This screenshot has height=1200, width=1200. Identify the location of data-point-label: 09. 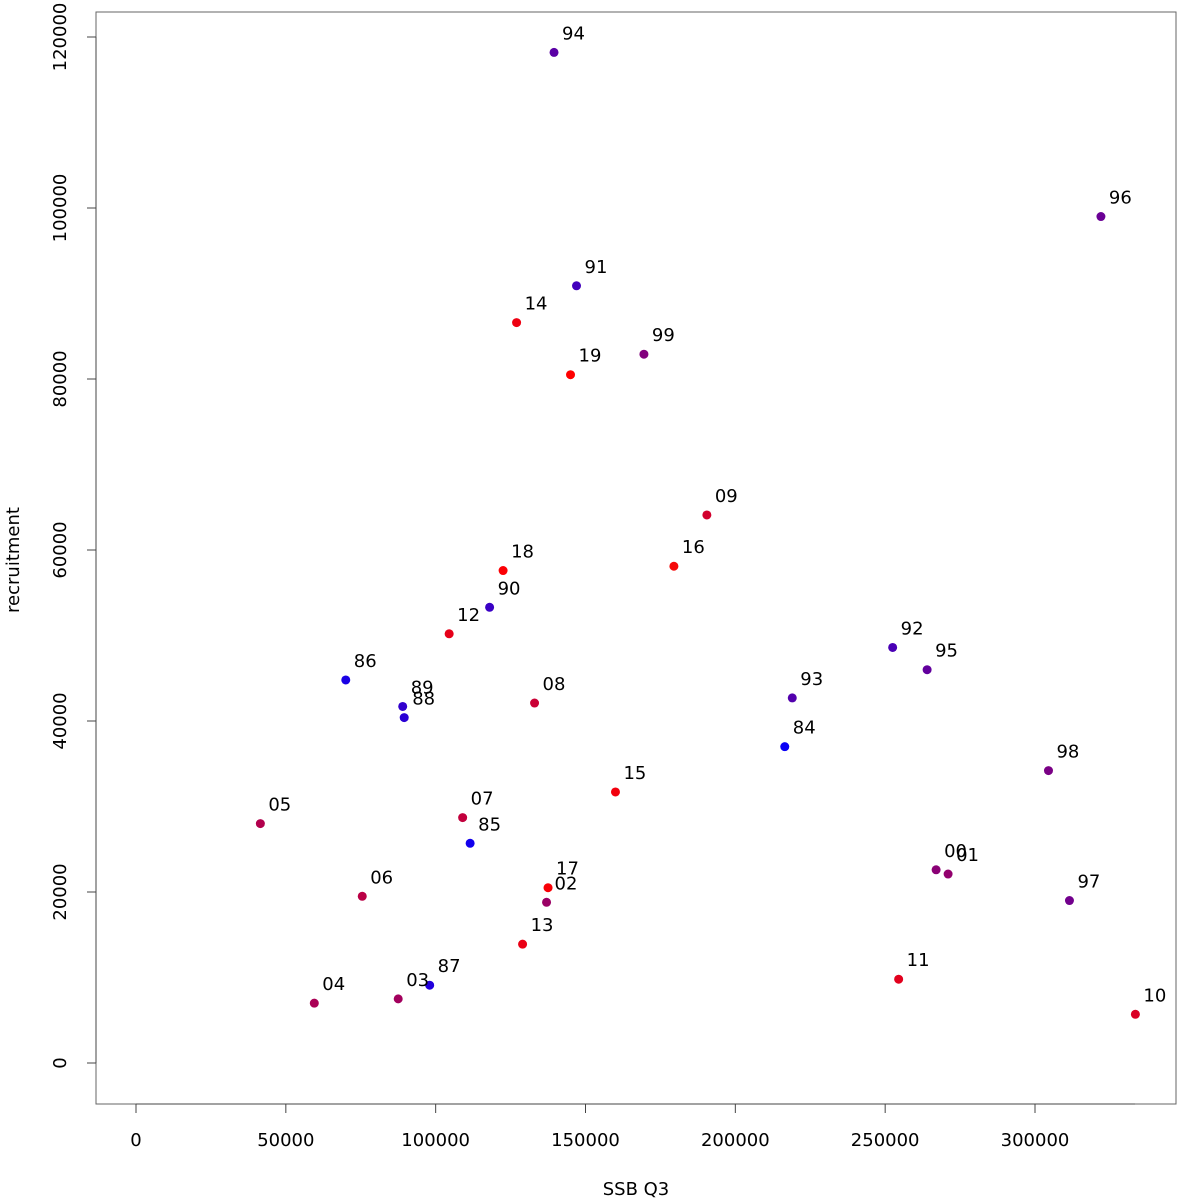
(726, 496).